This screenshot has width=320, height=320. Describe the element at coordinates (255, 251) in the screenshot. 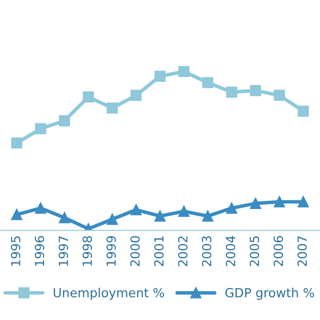

I see `x-tick-label: 2005` at that location.